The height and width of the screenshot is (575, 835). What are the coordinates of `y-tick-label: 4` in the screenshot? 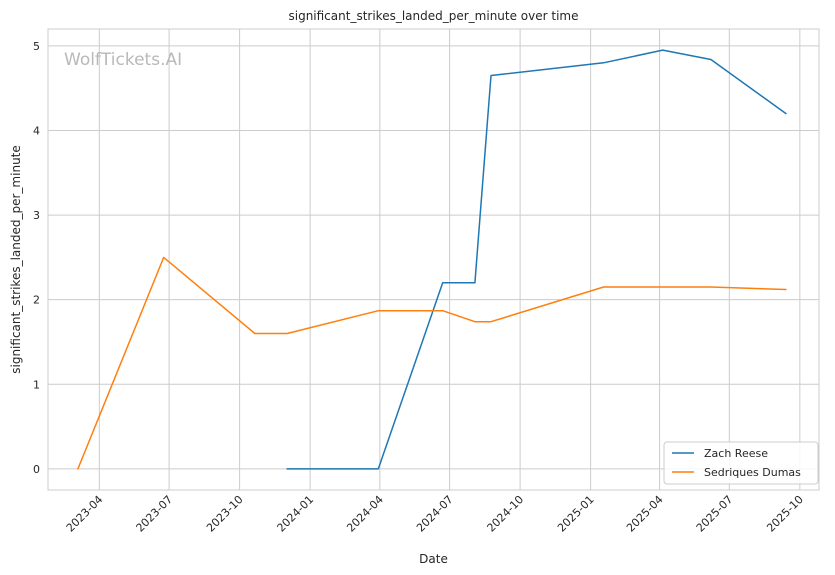 It's located at (36, 131).